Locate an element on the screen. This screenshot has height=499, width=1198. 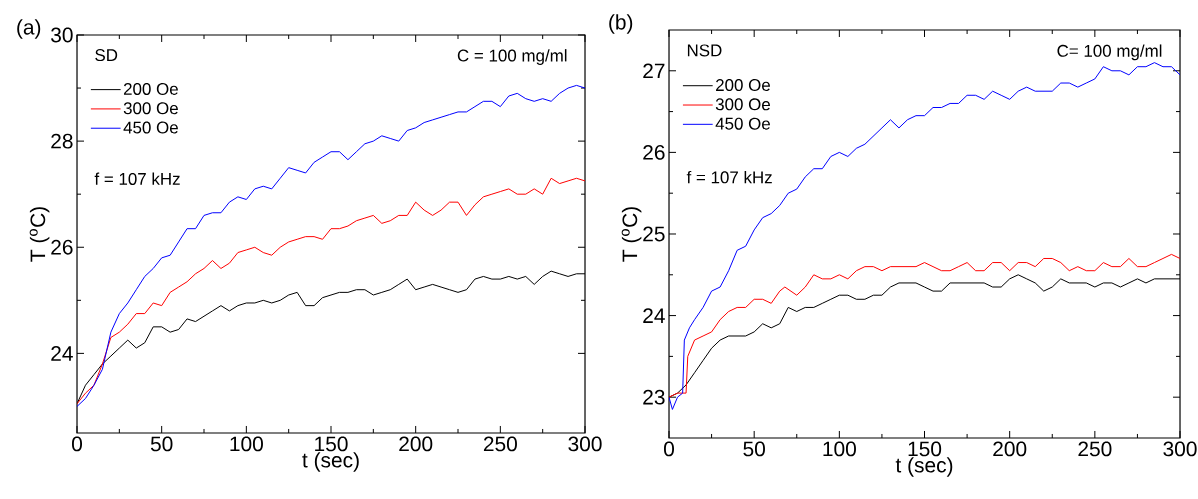
y-tick-label: 30 is located at coordinates (62, 35).